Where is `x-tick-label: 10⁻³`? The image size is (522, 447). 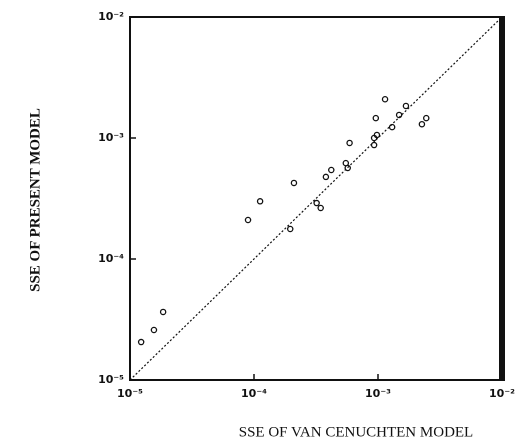
x-tick-label: 10⁻³ is located at coordinates (378, 393).